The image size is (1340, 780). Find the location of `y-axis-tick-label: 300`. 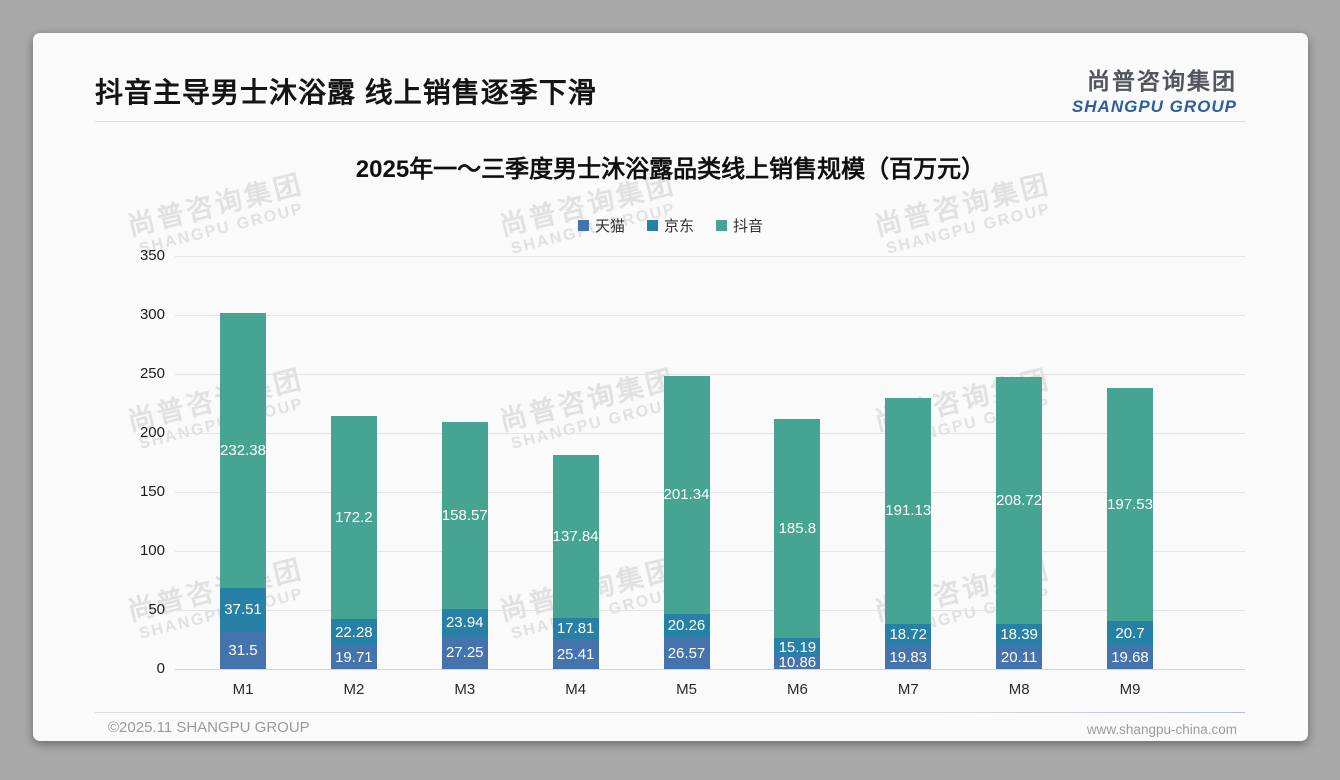

y-axis-tick-label: 300 is located at coordinates (152, 314).